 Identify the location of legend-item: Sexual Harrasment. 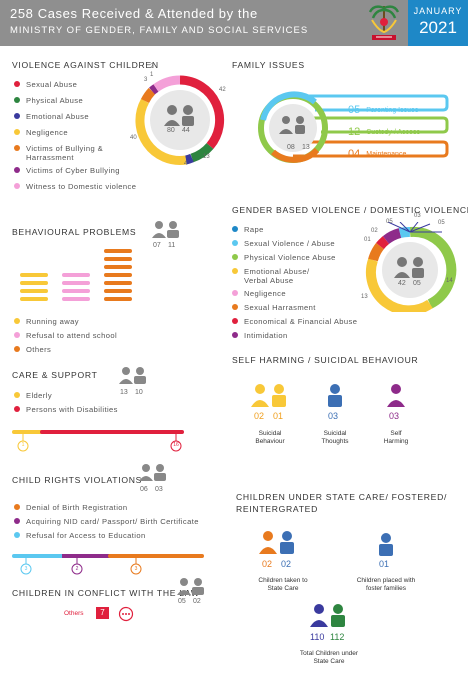
(294, 307).